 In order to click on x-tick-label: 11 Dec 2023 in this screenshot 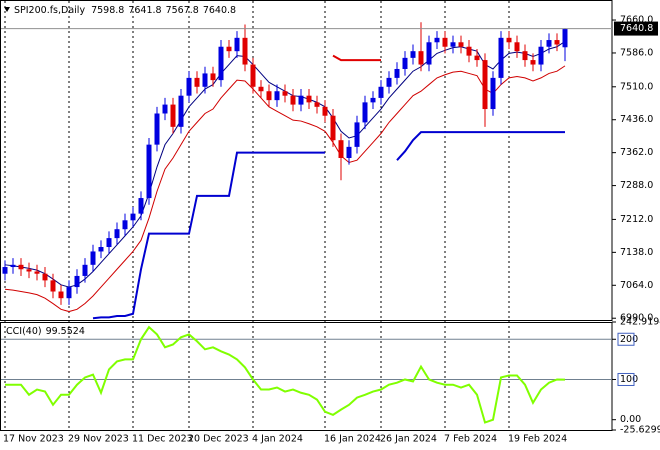, I will do `click(162, 439)`.